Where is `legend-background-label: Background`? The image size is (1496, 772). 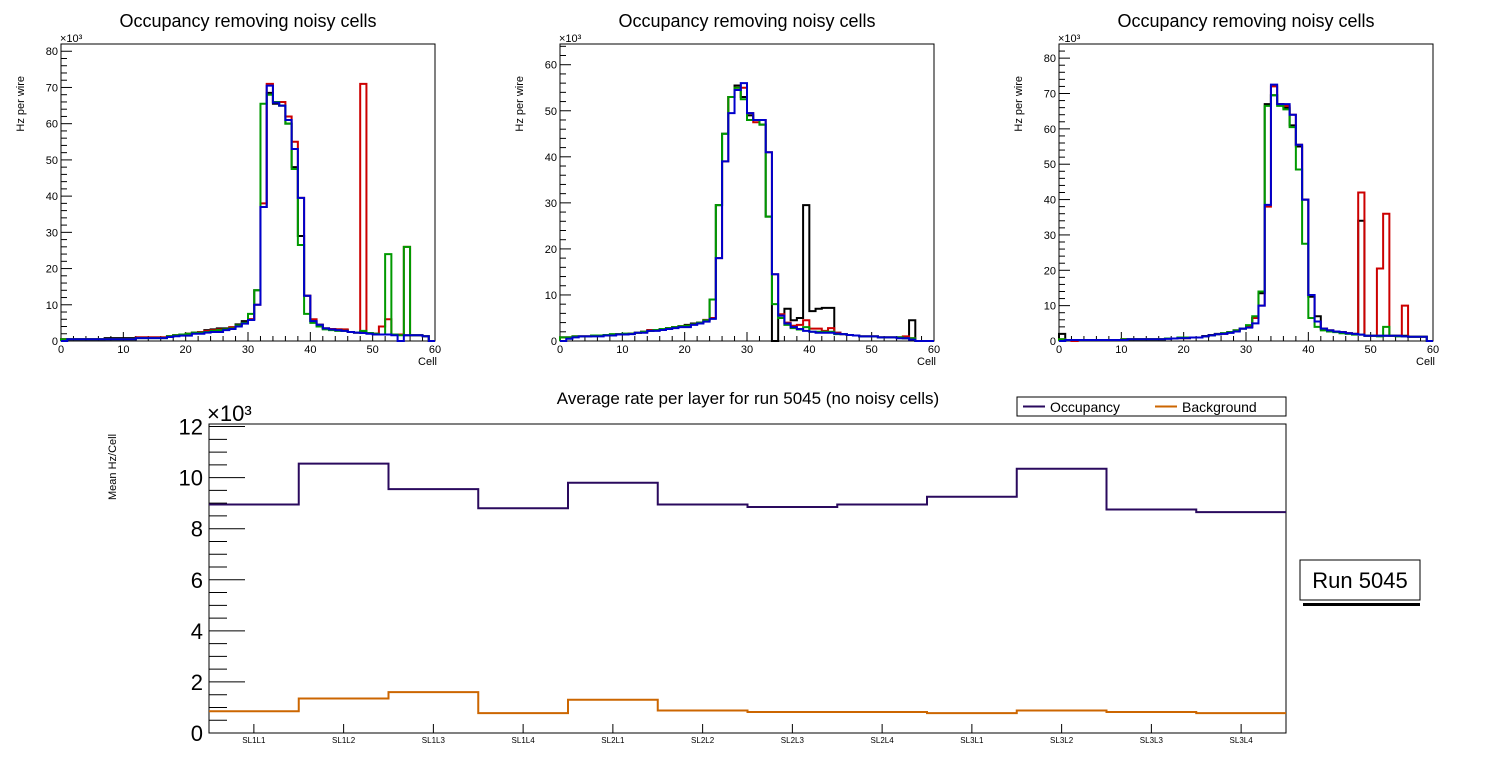 legend-background-label: Background is located at coordinates (1219, 407).